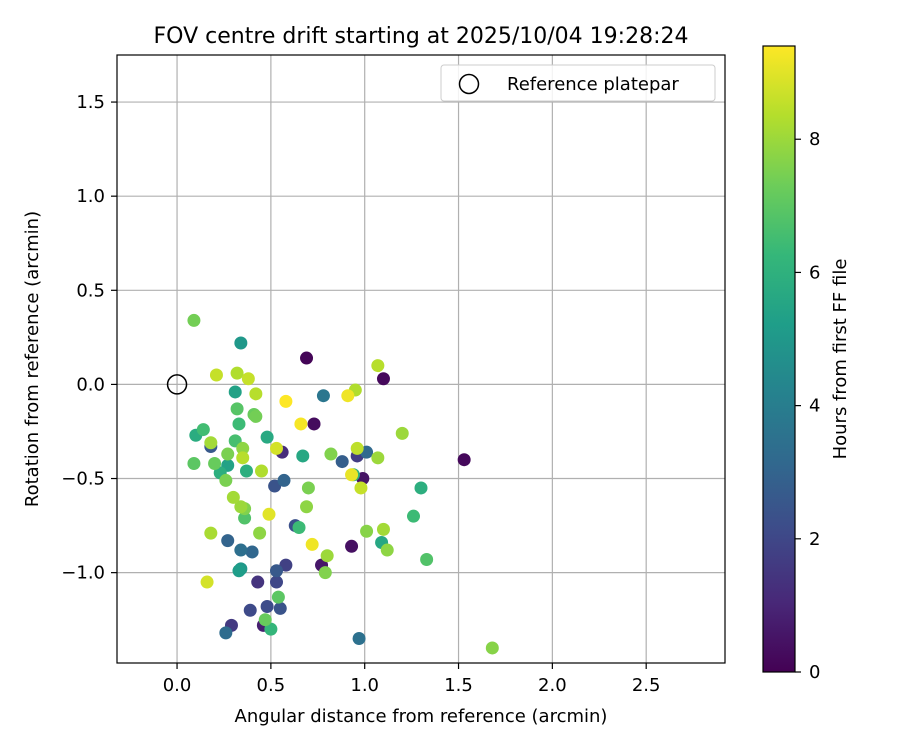 The height and width of the screenshot is (750, 900). I want to click on x-axis-label: Angular distance from reference (arcmin), so click(421, 716).